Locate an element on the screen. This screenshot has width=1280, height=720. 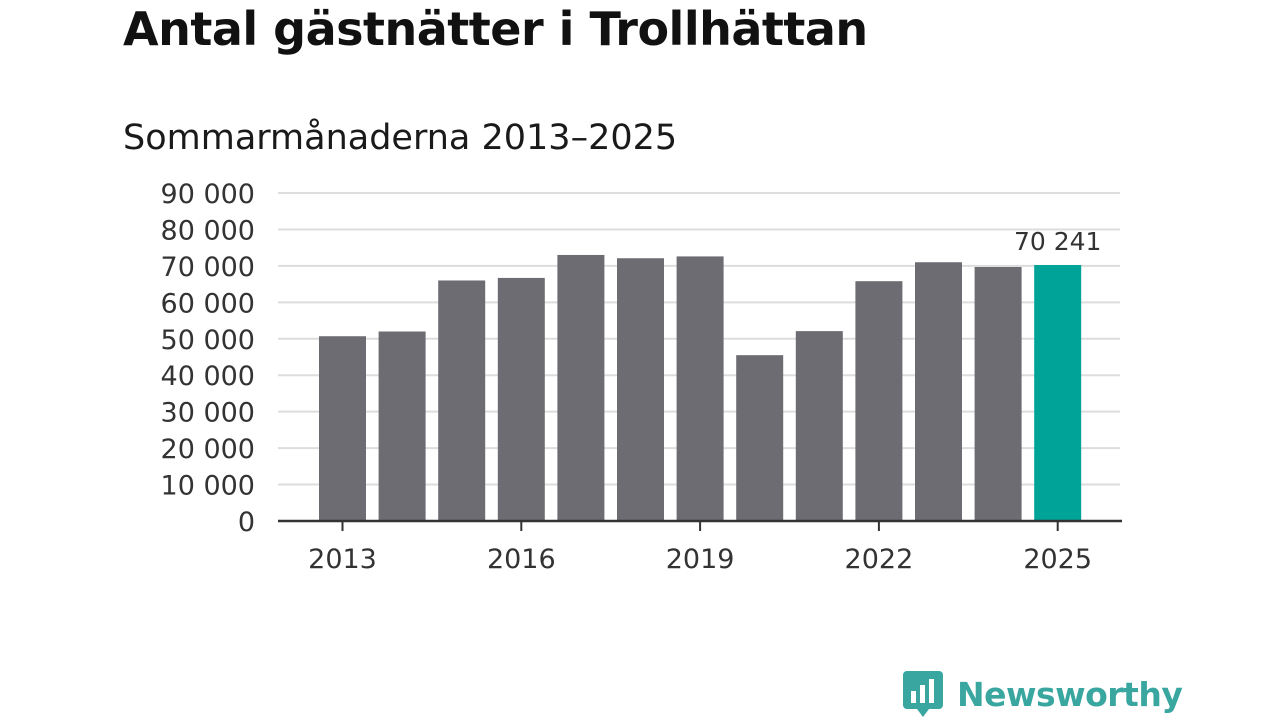
x-tick-label: 2013 is located at coordinates (342, 559).